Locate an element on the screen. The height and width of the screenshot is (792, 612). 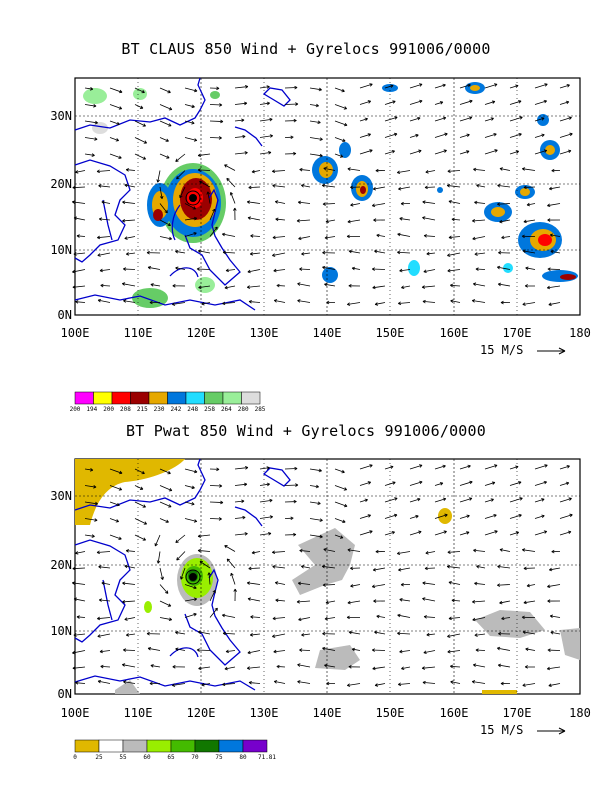
colorbar-tick-label: 285 is located at coordinates (260, 409).